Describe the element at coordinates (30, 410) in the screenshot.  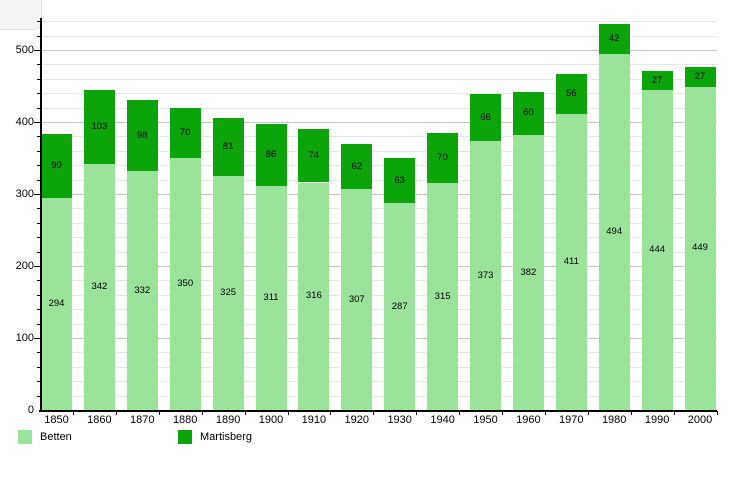
I see `y-axis-label: 0` at that location.